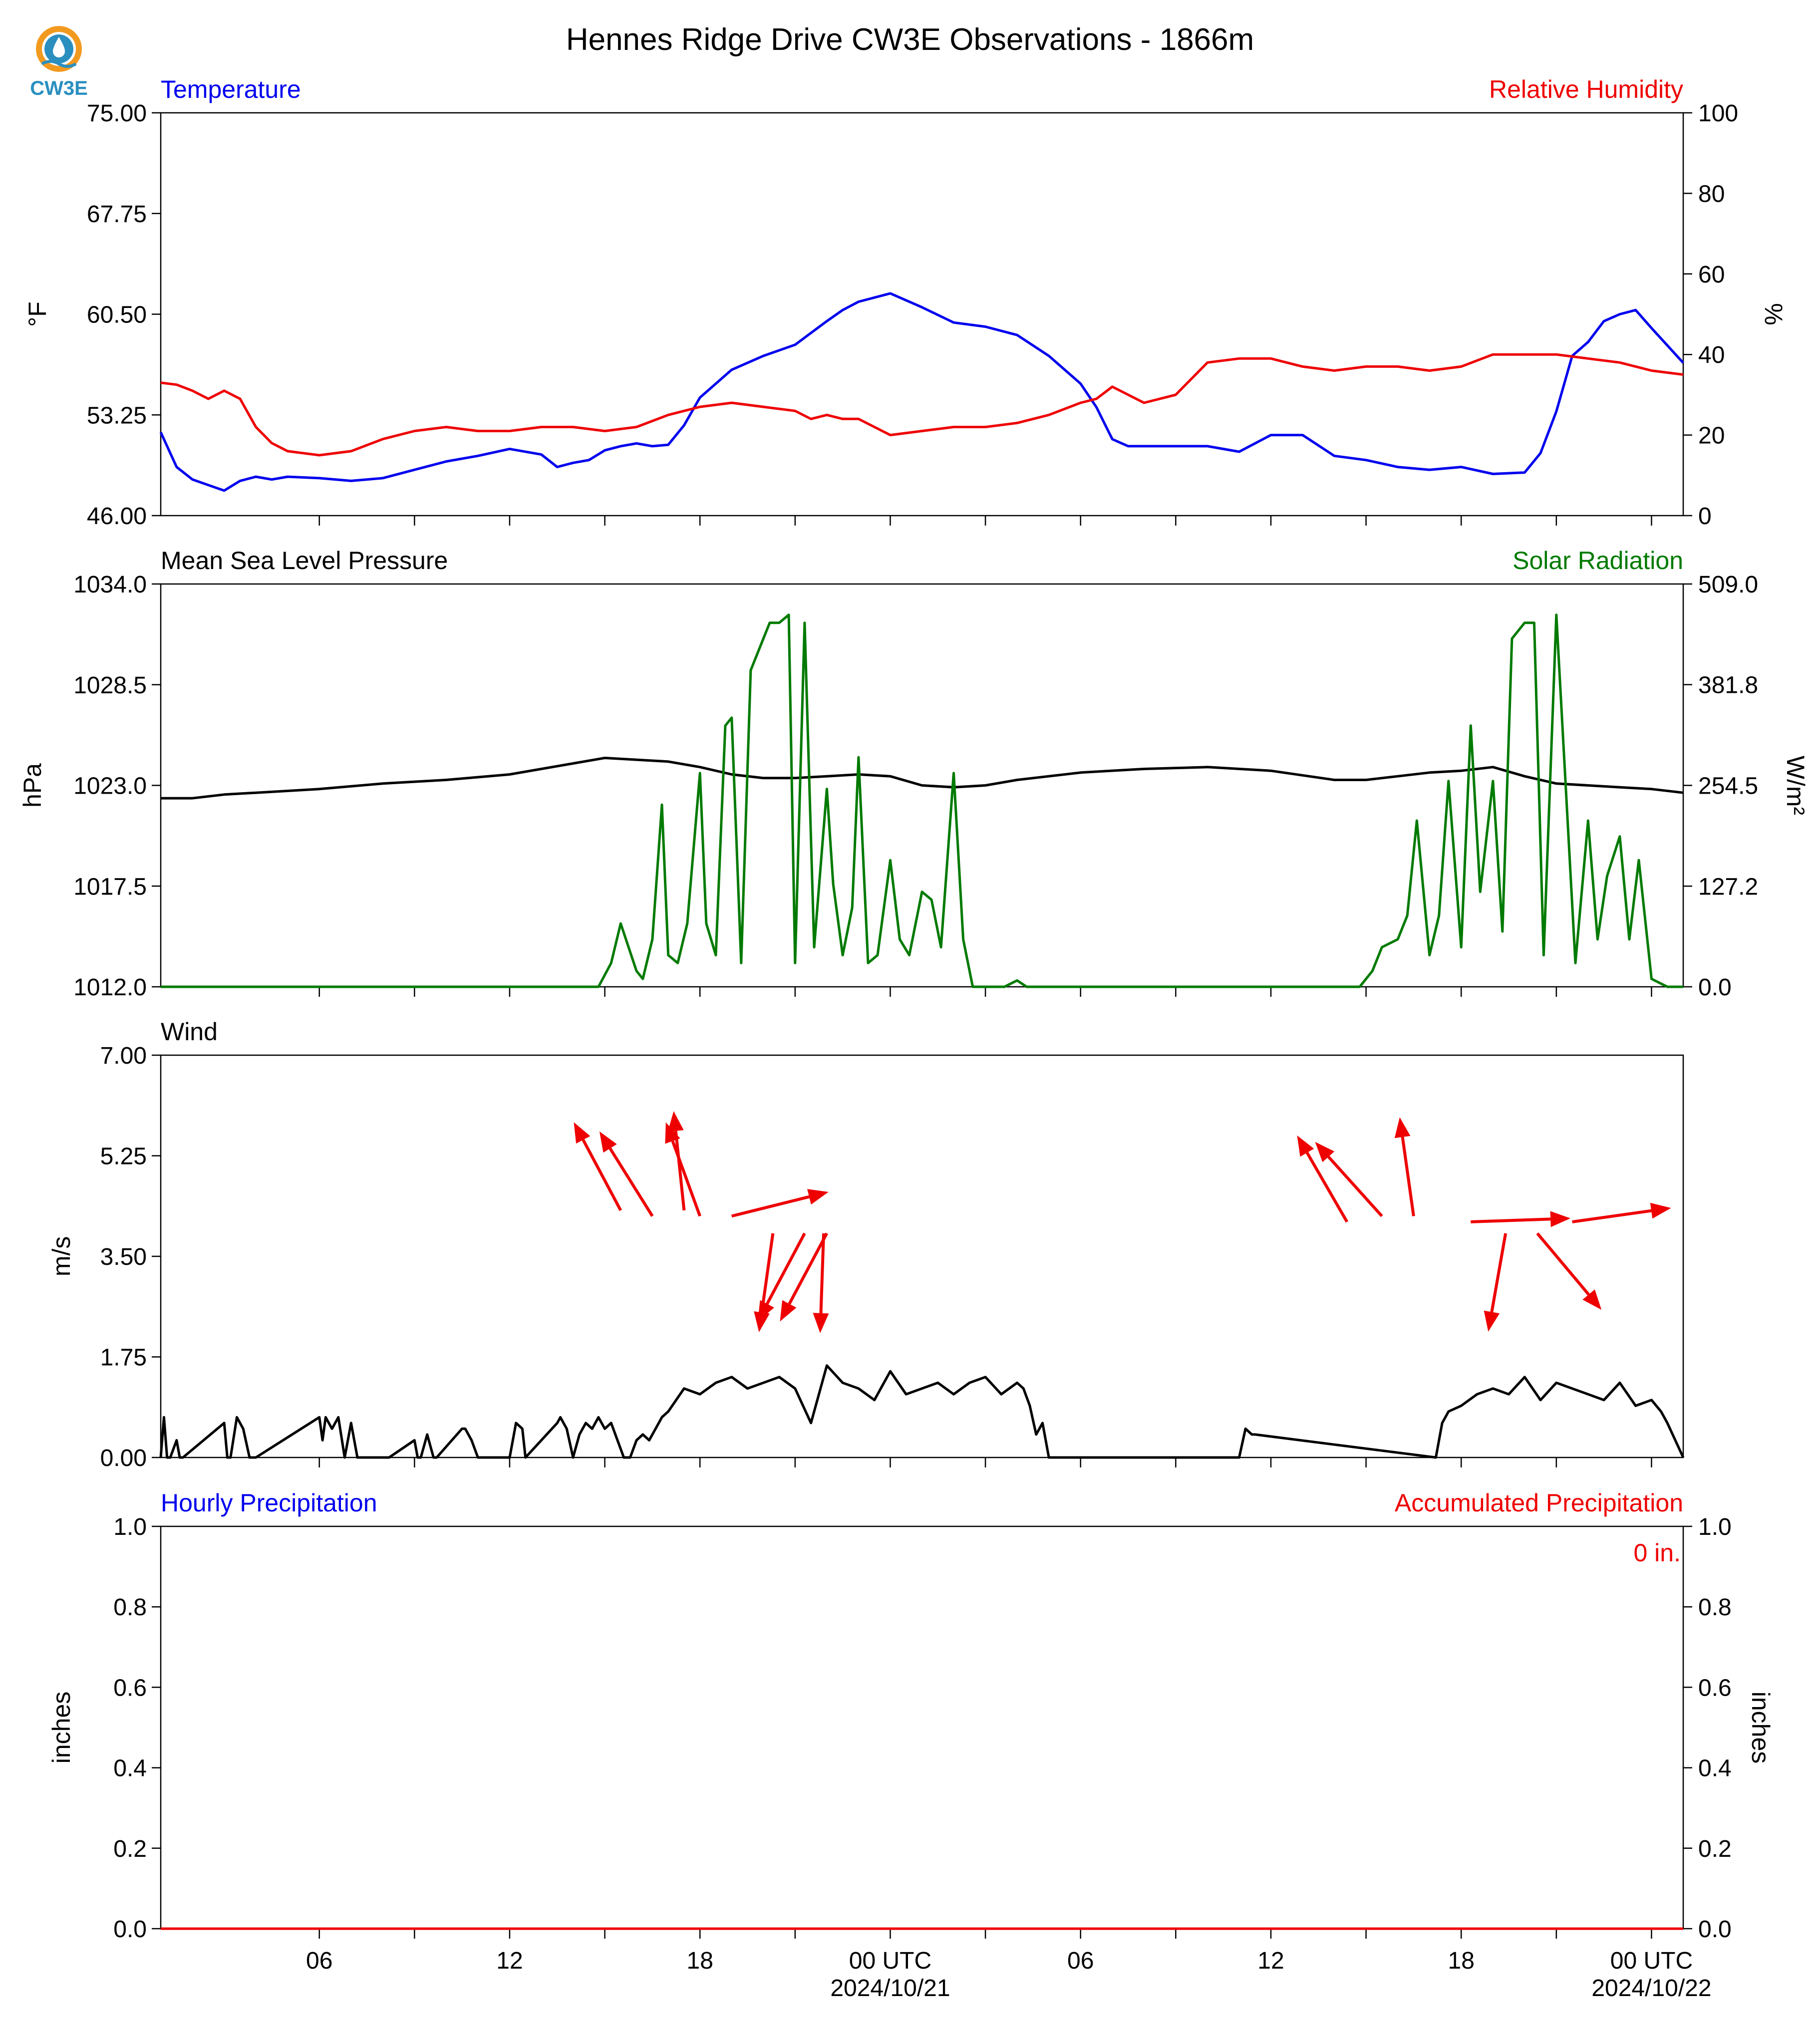 The image size is (1820, 2028). Describe the element at coordinates (37, 314) in the screenshot. I see `y-left-axis-label: °F` at that location.